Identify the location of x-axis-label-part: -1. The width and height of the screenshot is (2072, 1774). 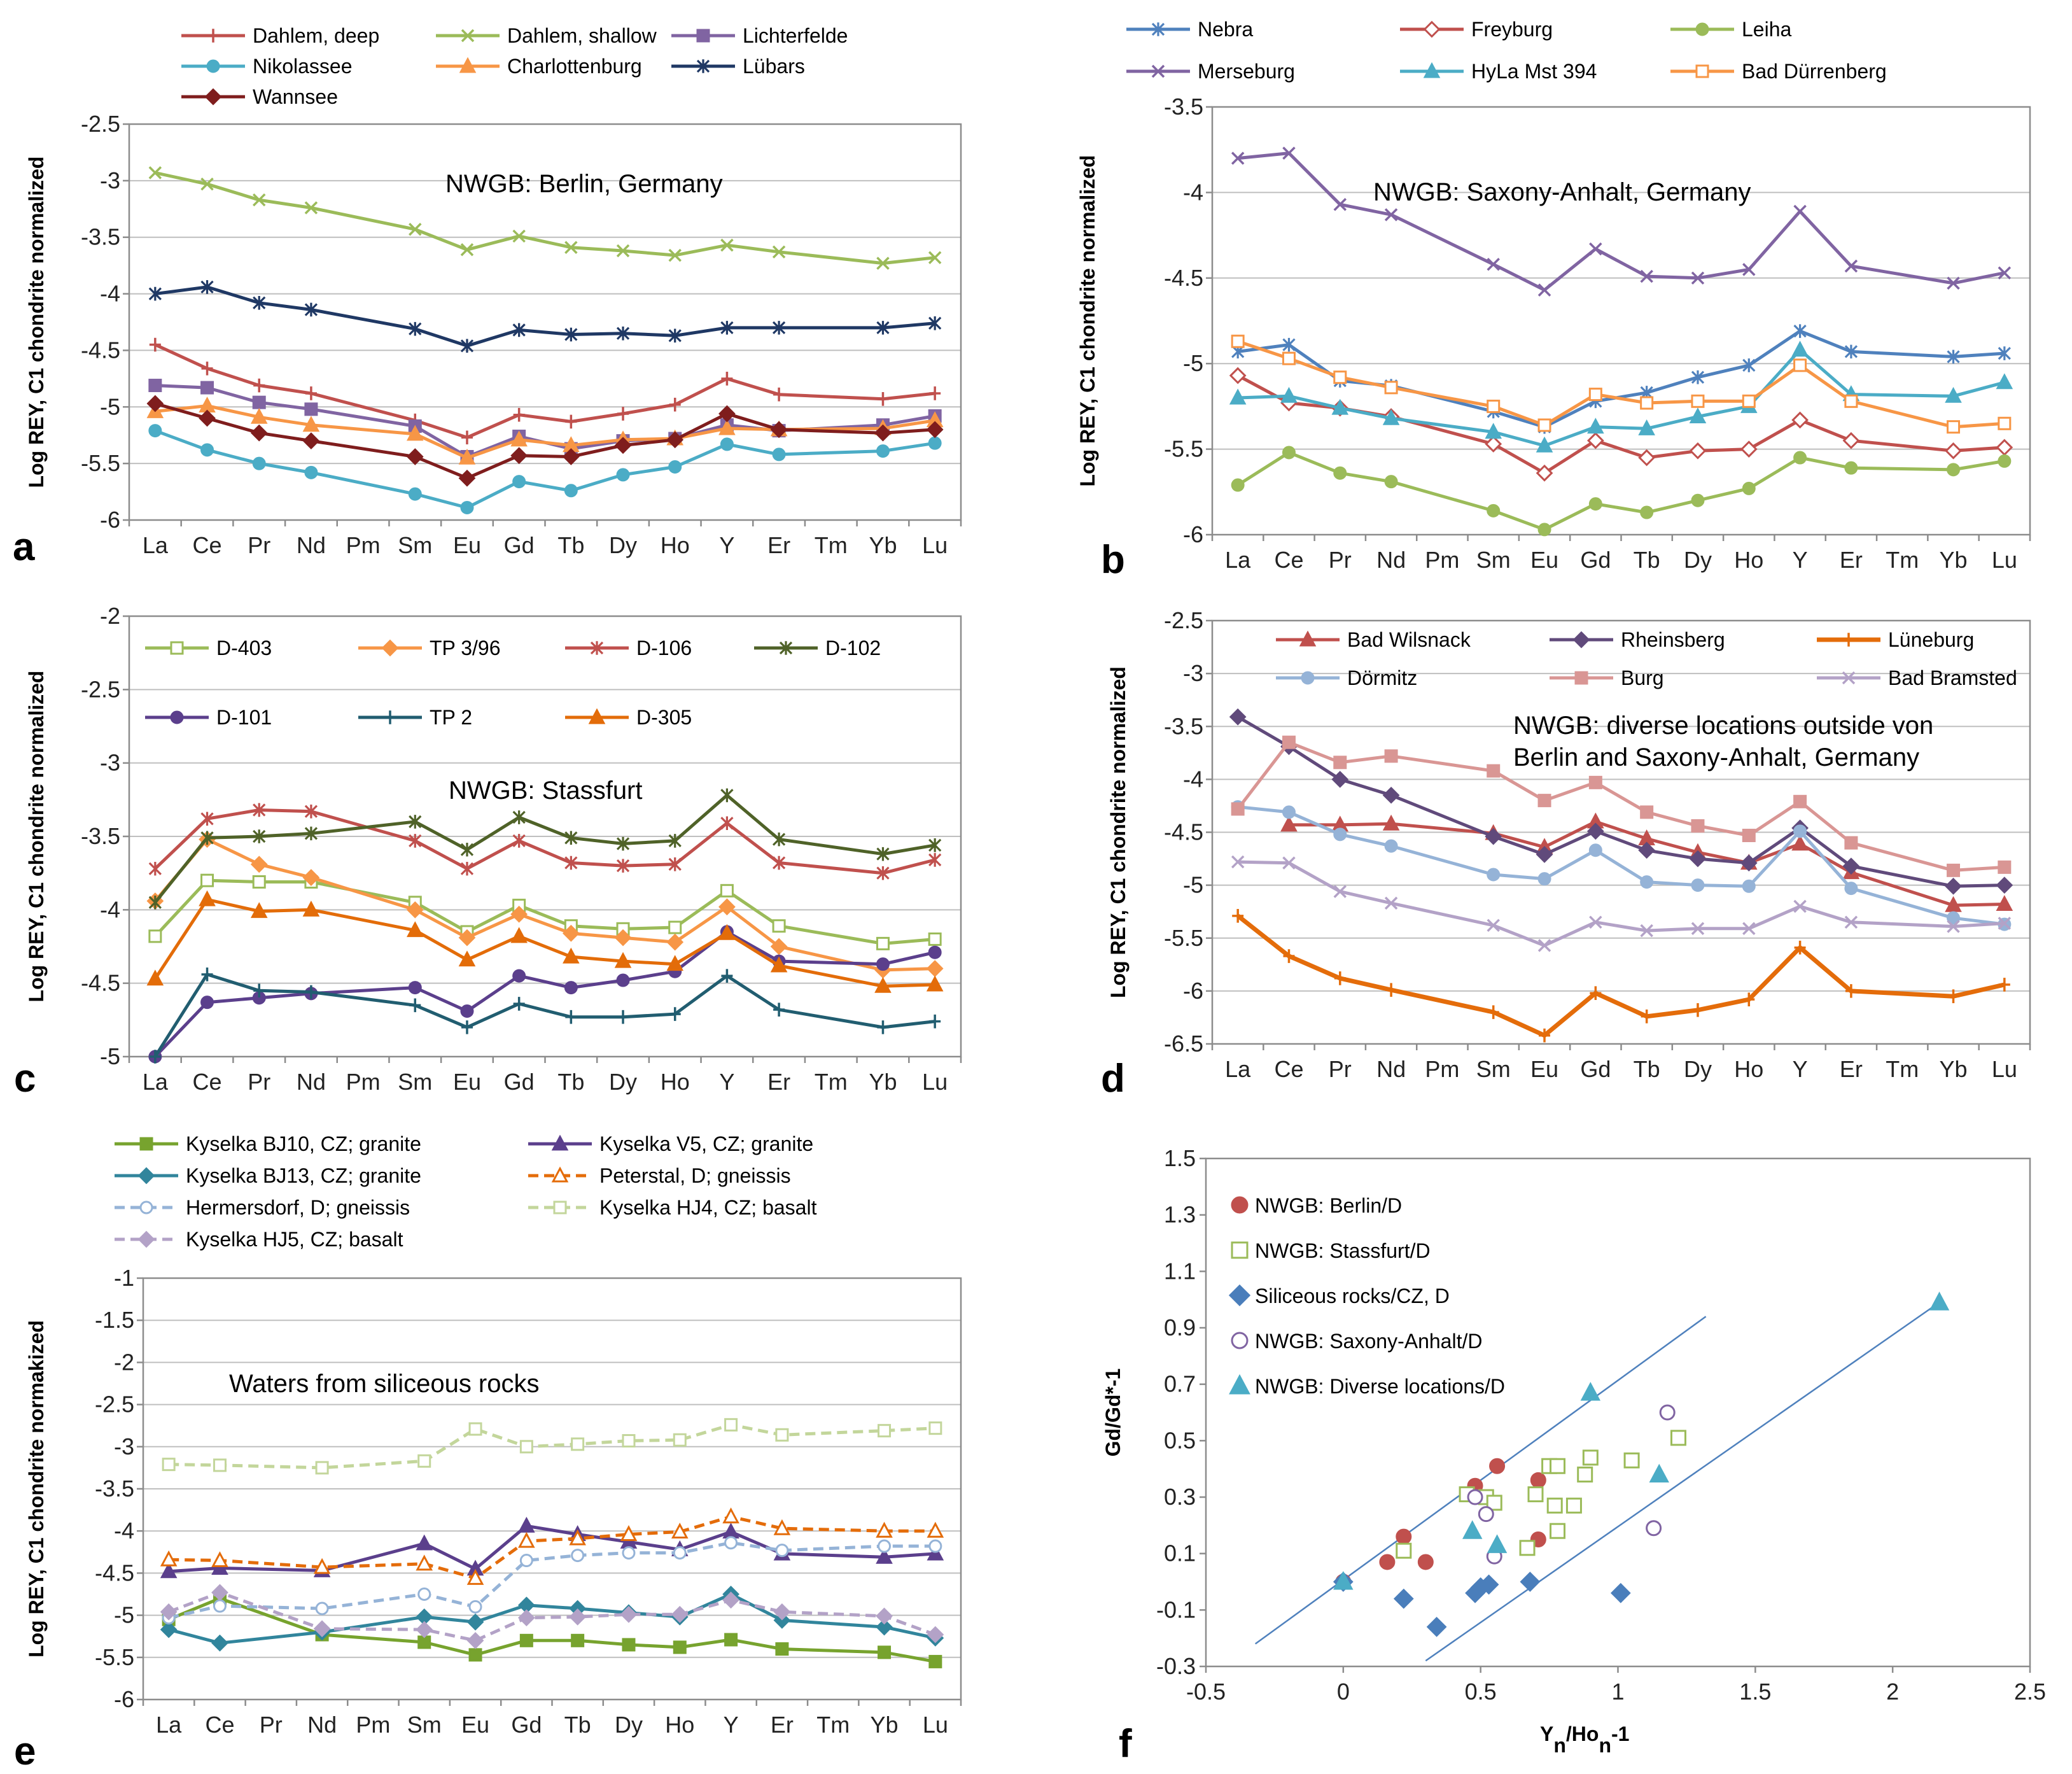
(1620, 1733).